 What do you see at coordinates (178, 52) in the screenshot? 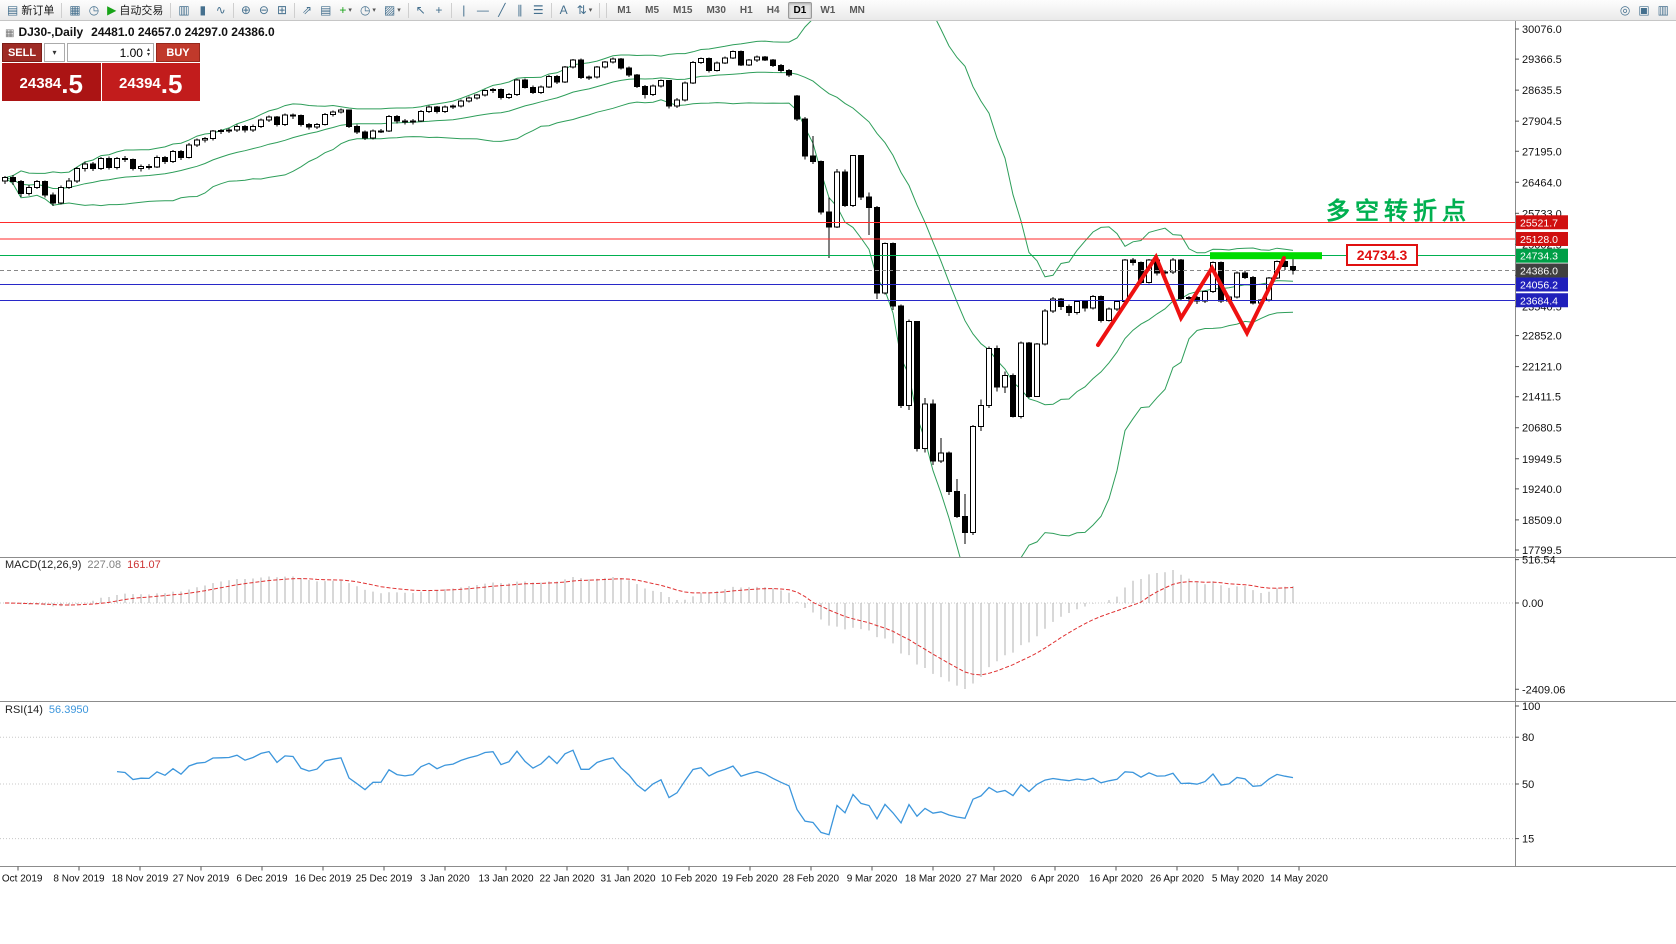
I see `buy-button: BUY` at bounding box center [178, 52].